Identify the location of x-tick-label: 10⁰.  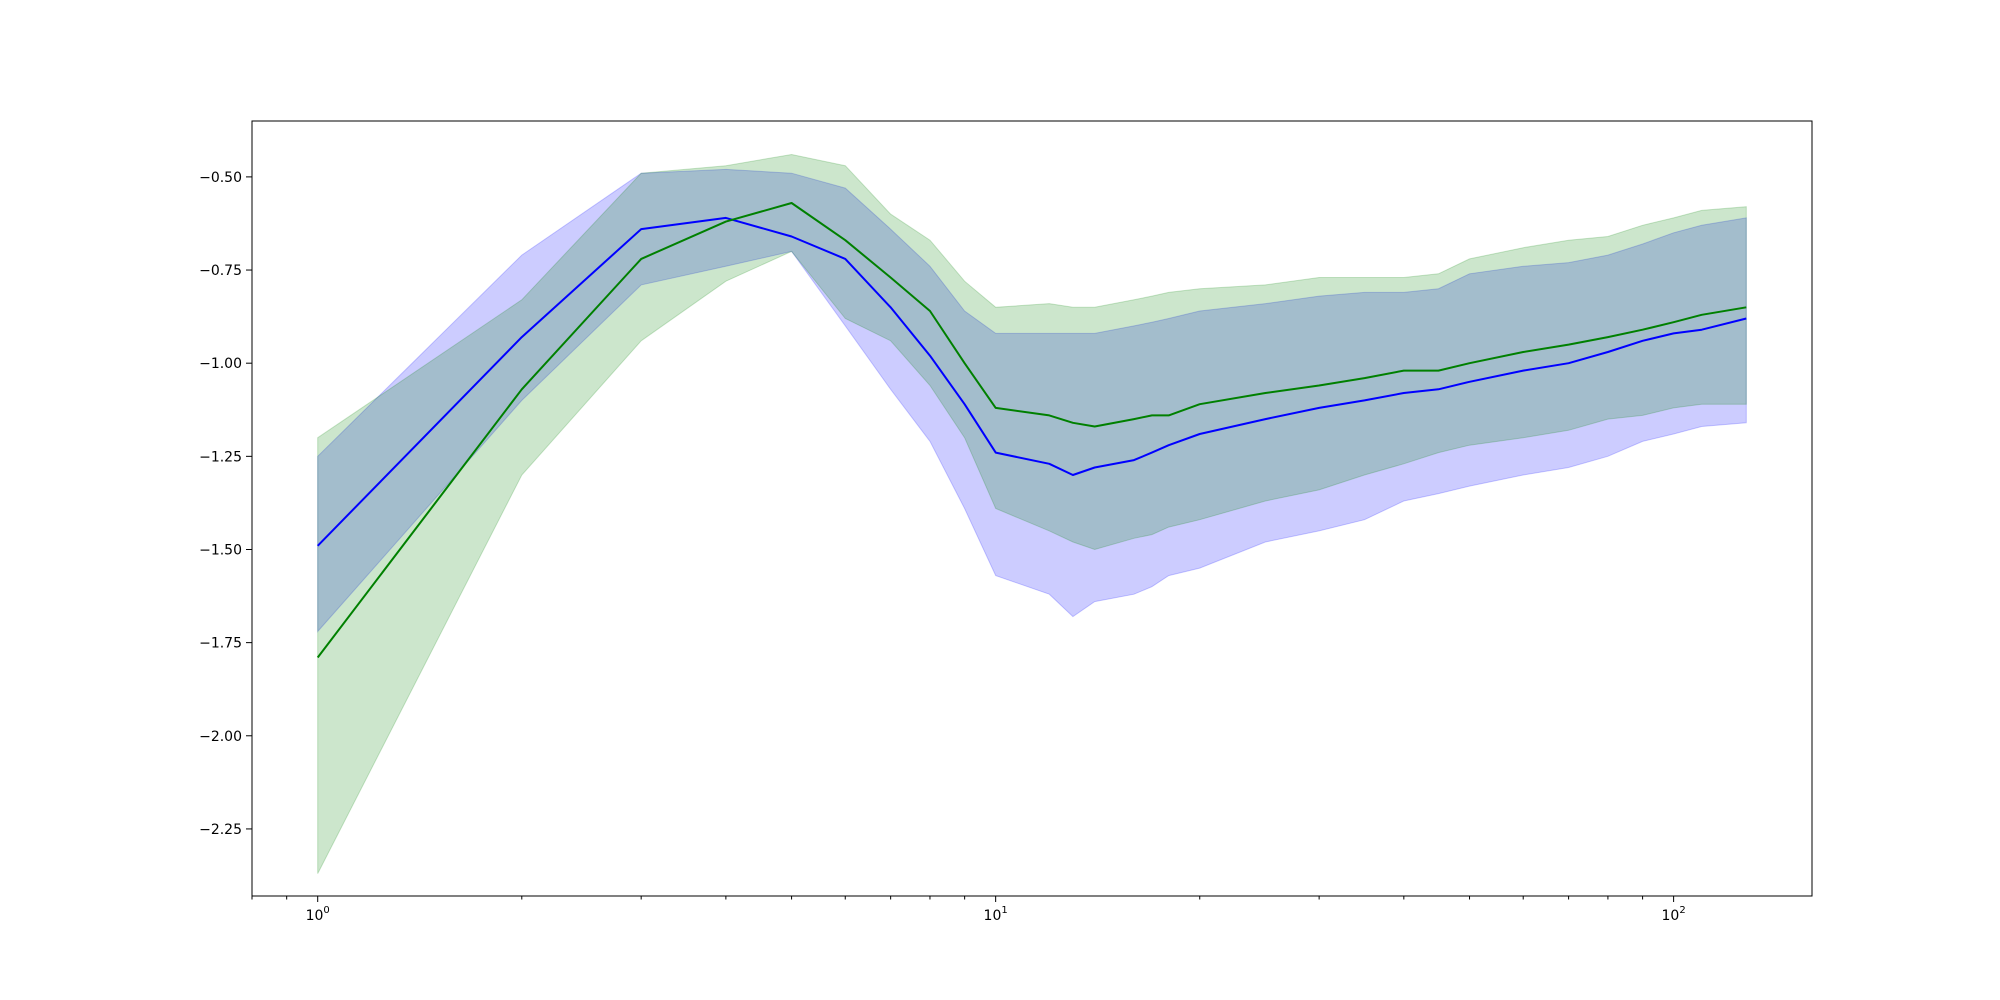
(318, 914).